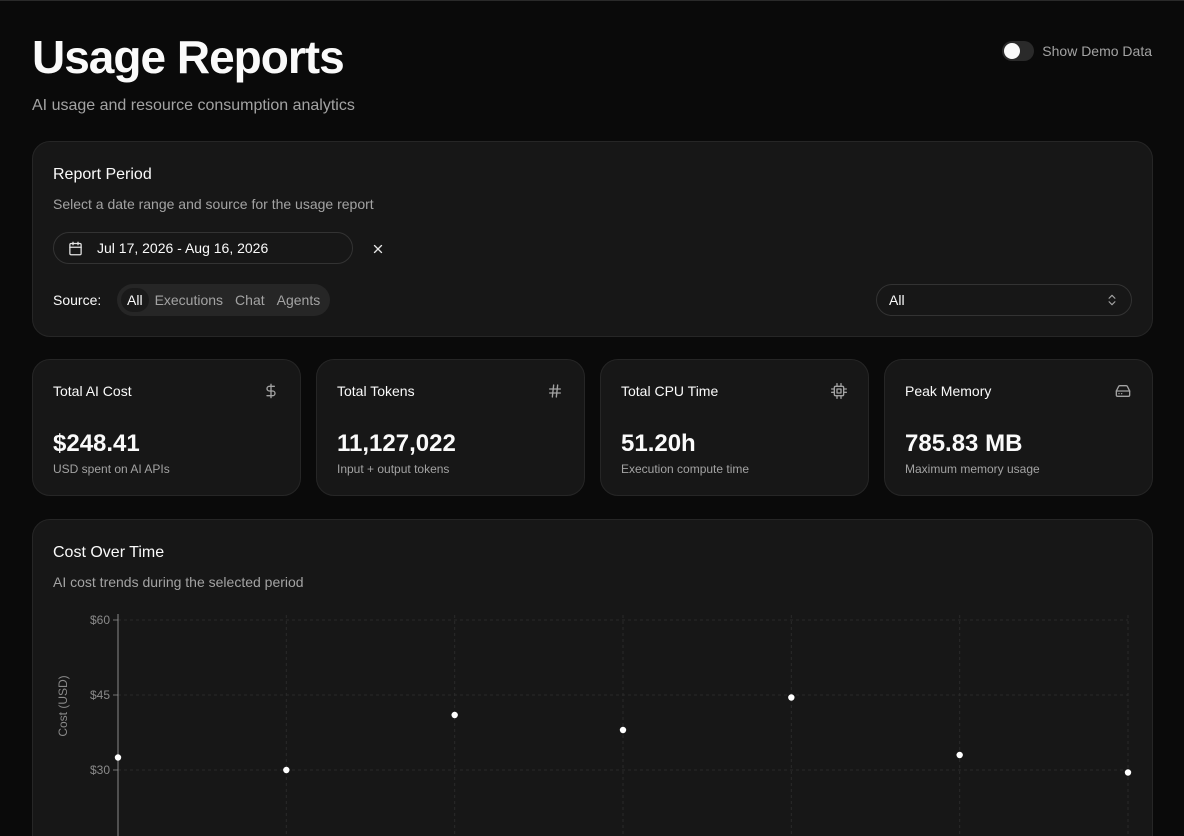 This screenshot has width=1184, height=836. What do you see at coordinates (63, 705) in the screenshot?
I see `y-axis-label: Cost (USD)` at bounding box center [63, 705].